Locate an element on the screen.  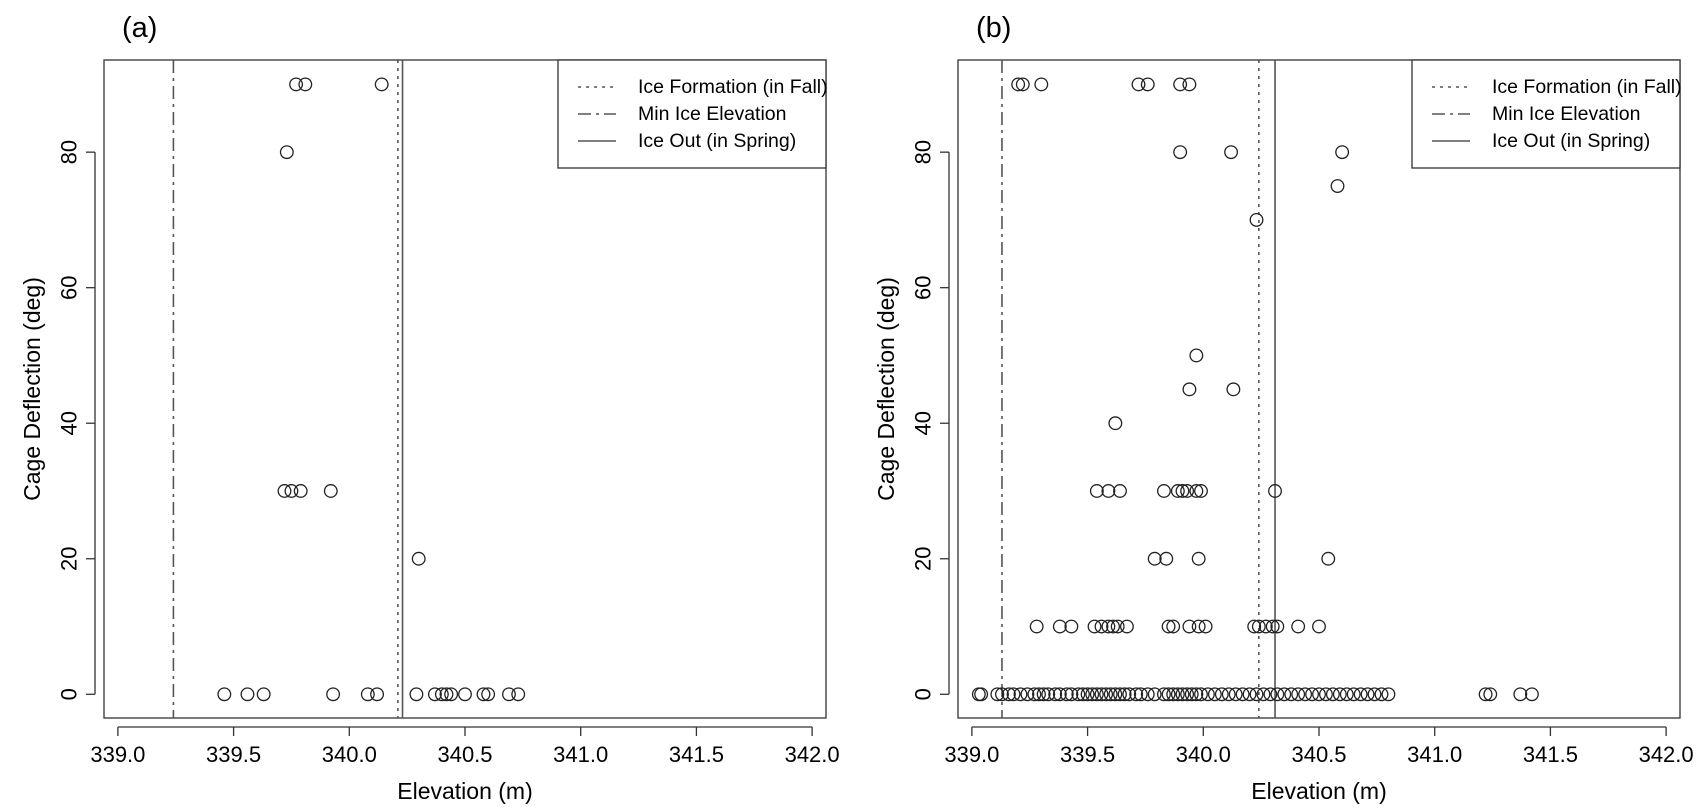
y-tick-label: 40 is located at coordinates (923, 423).